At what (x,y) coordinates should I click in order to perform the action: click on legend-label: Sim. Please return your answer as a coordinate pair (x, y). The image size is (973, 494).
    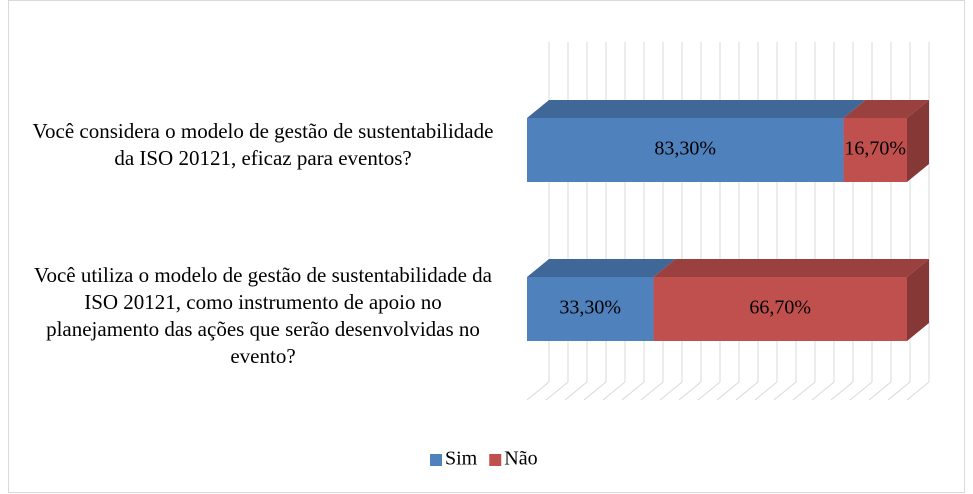
    Looking at the image, I should click on (461, 459).